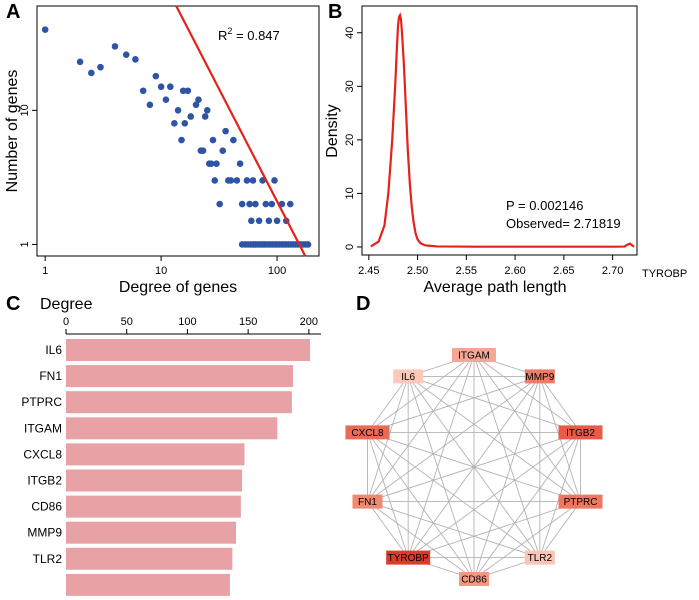 This screenshot has height=600, width=699. Describe the element at coordinates (50, 376) in the screenshot. I see `panel-c-category-label: FN1` at that location.